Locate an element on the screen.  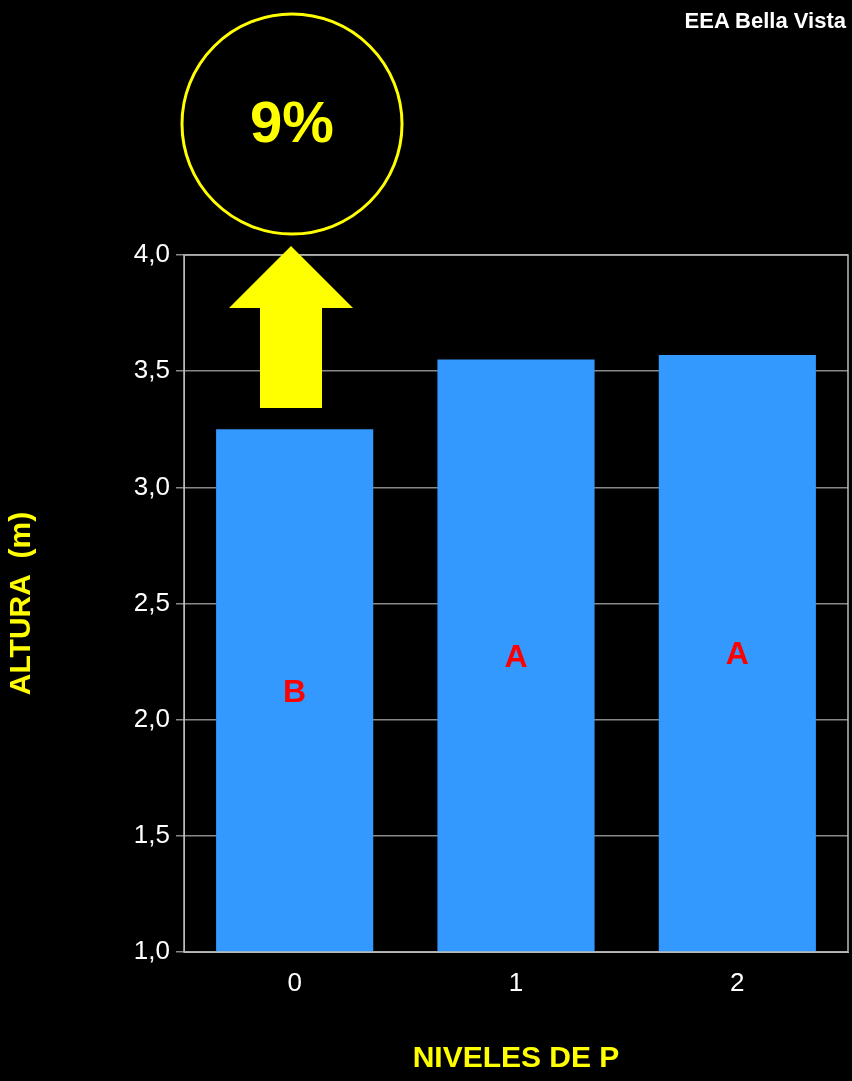
annotation: B is located at coordinates (295, 690).